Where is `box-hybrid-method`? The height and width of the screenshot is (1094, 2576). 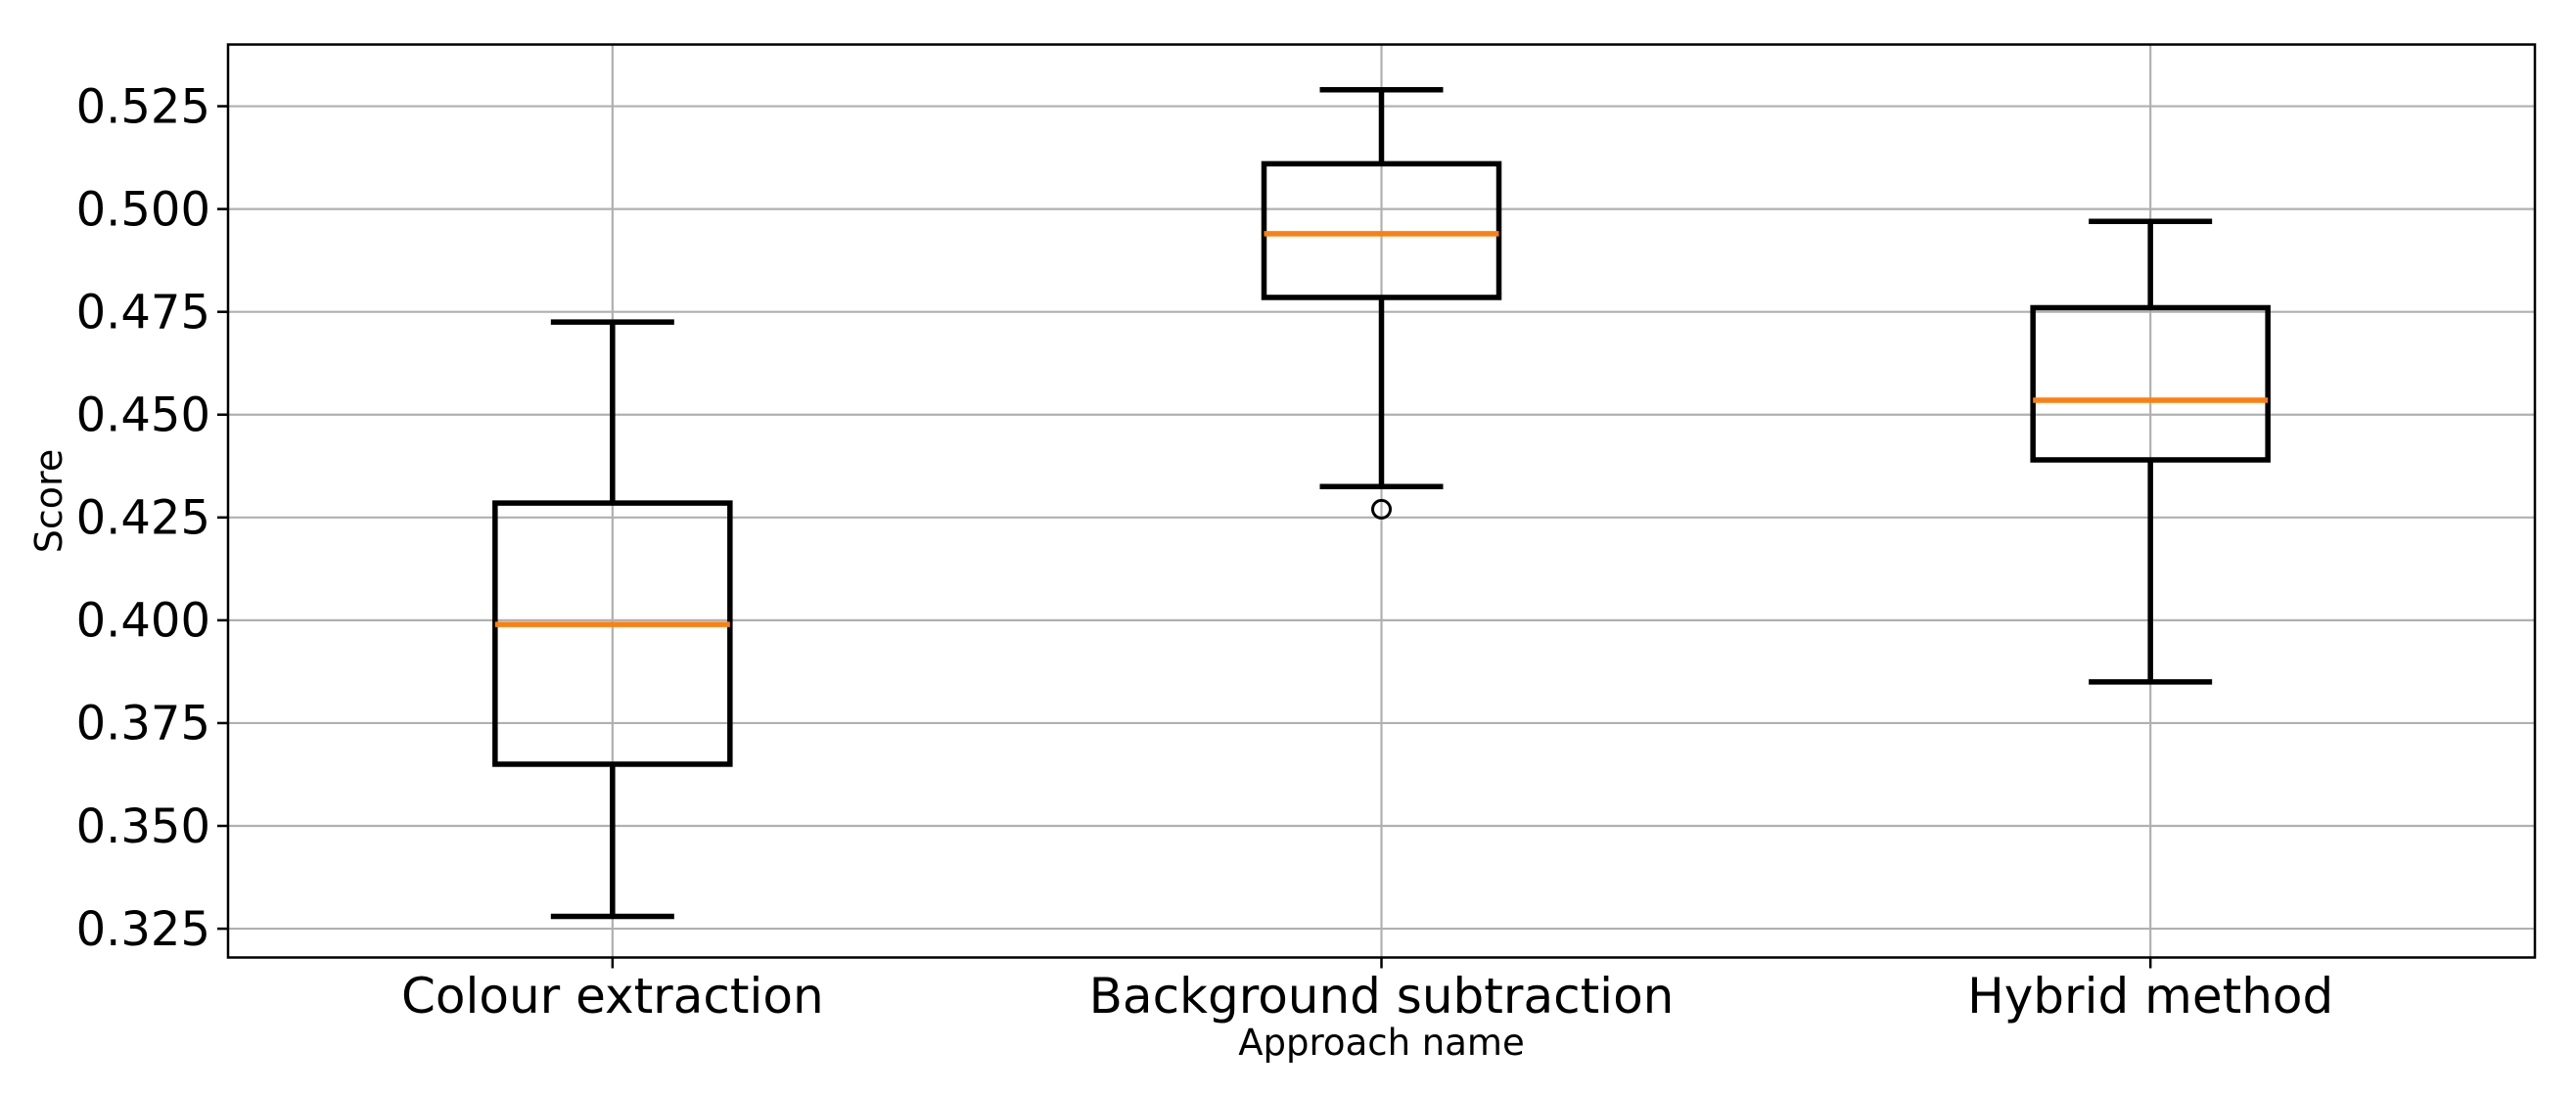 box-hybrid-method is located at coordinates (2150, 451).